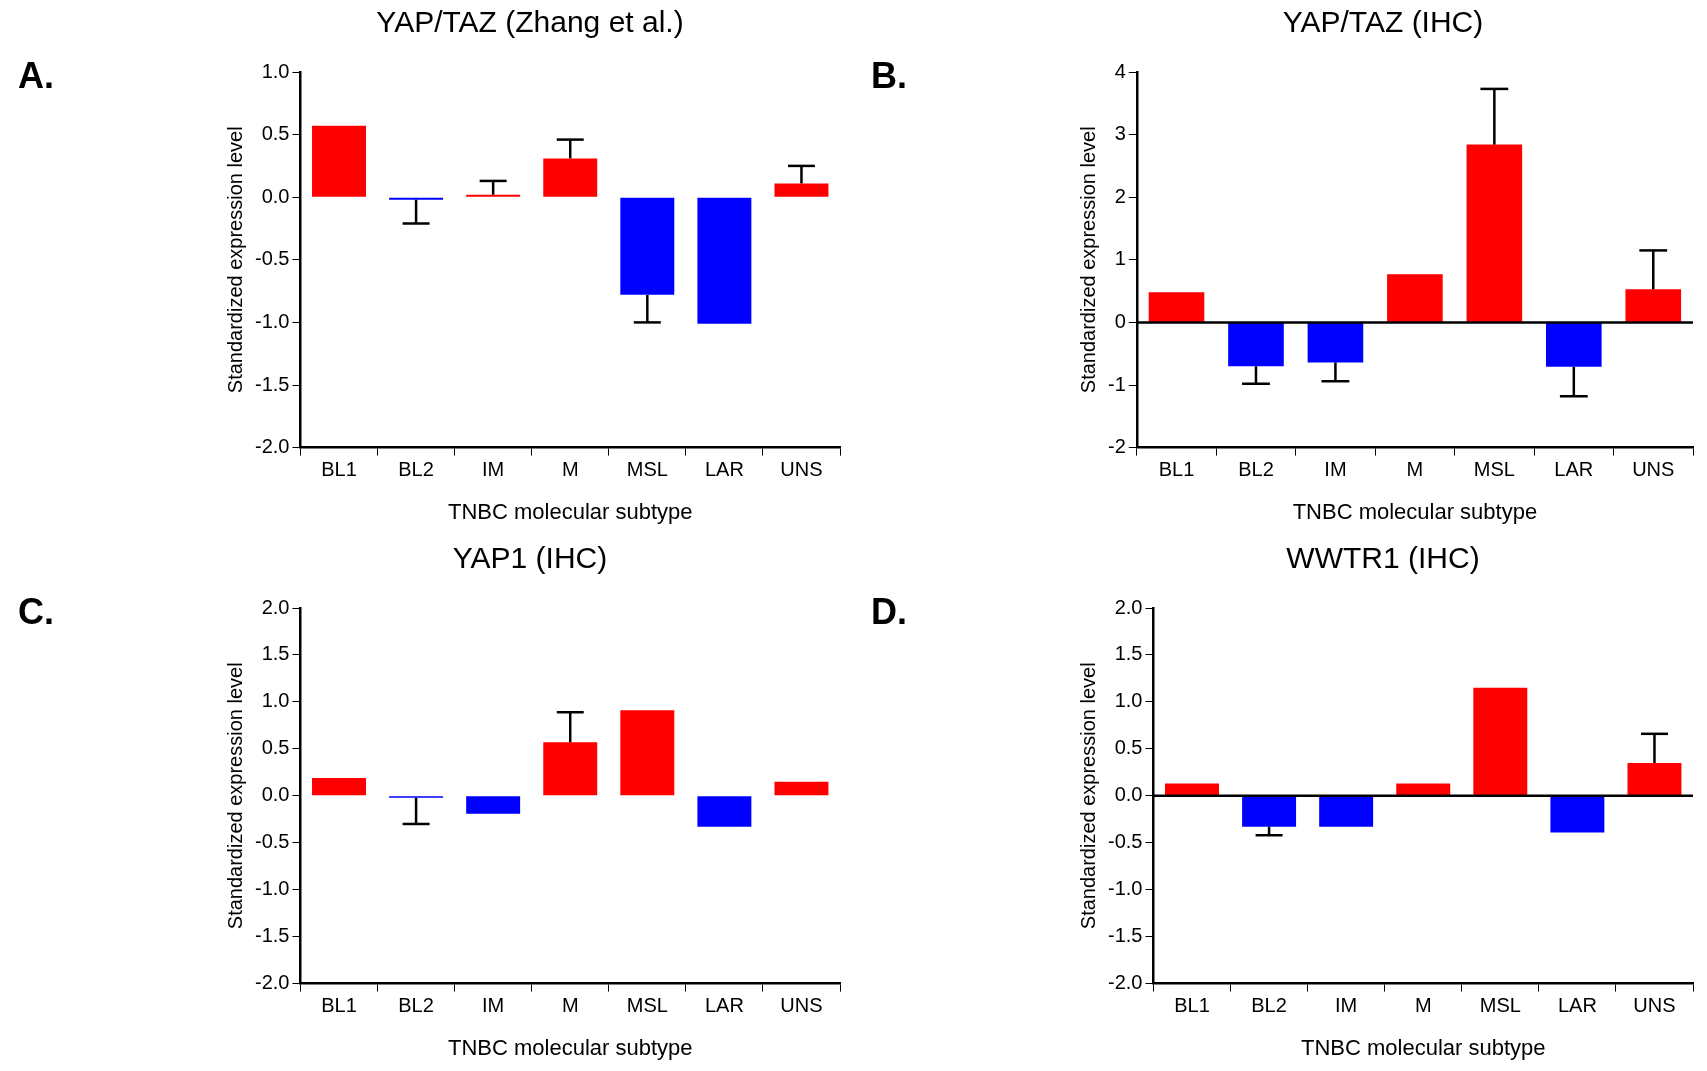 The height and width of the screenshot is (1071, 1707). I want to click on chart-title: YAP/TAZ (IHC), so click(1383, 22).